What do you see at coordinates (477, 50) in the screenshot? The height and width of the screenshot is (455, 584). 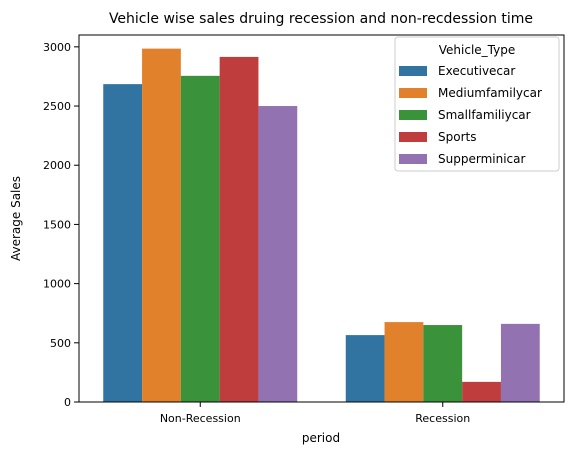 I see `legend-title: Vehicle_Type` at bounding box center [477, 50].